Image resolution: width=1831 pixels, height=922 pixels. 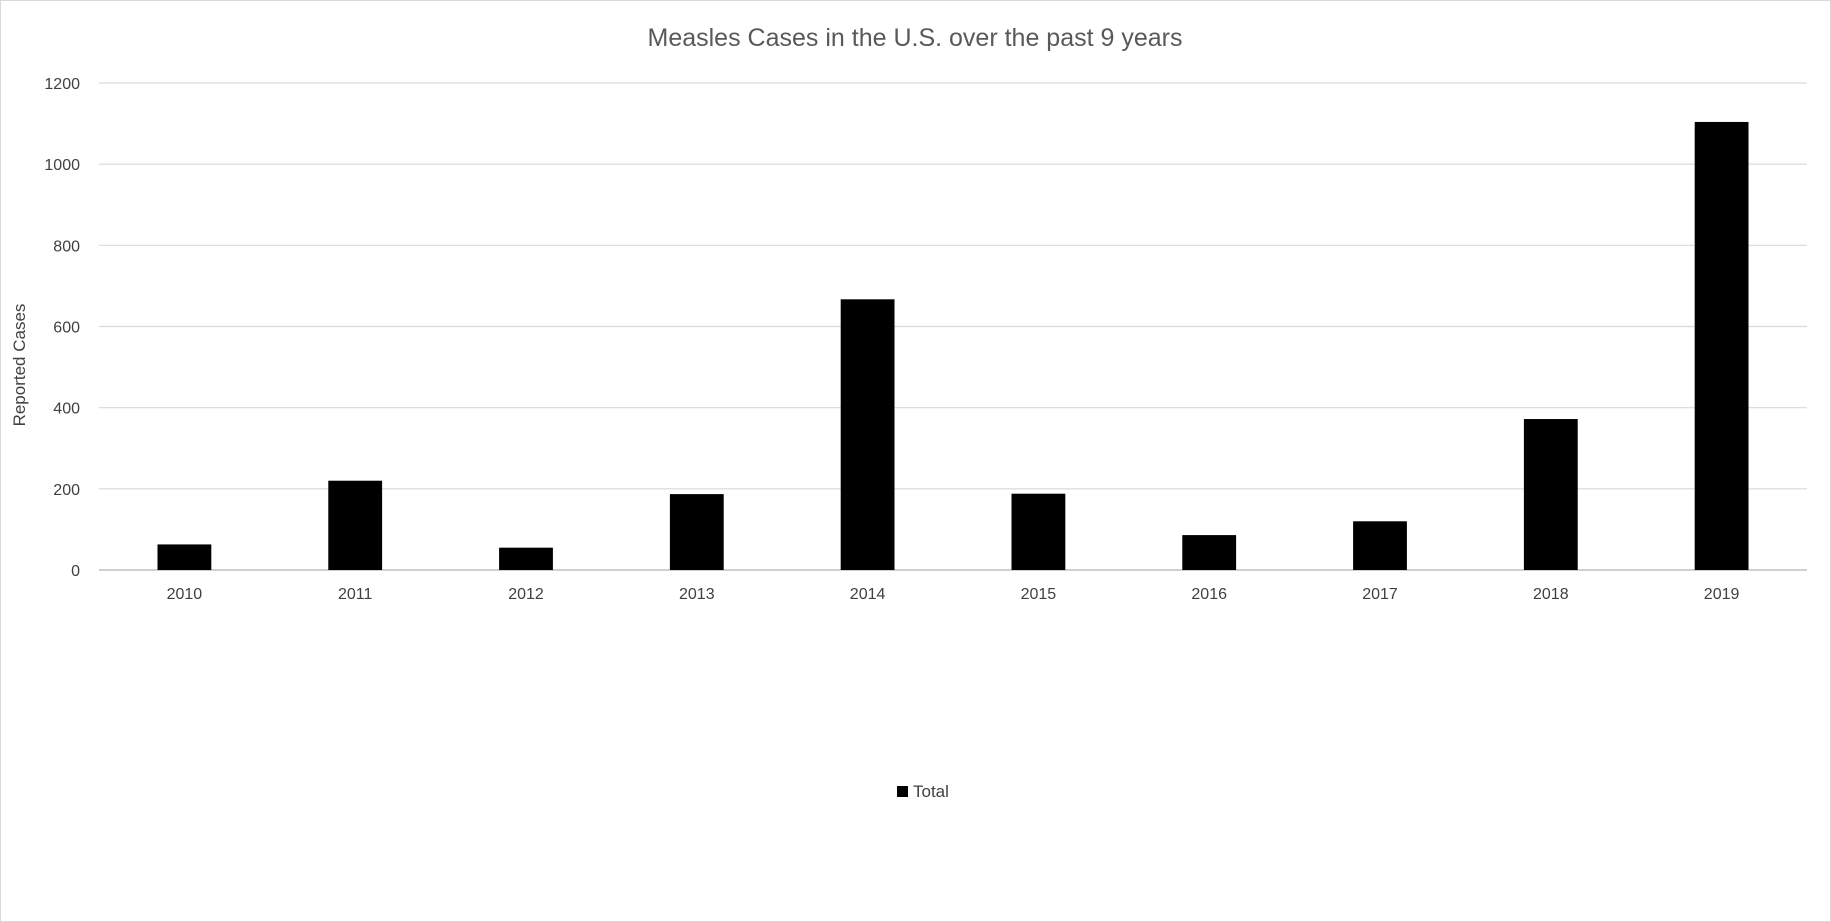 What do you see at coordinates (1380, 545) in the screenshot?
I see `bar-2017` at bounding box center [1380, 545].